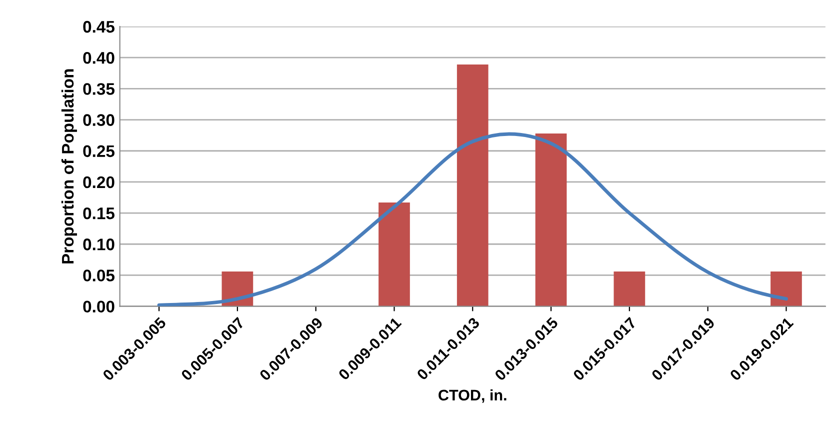  What do you see at coordinates (98, 58) in the screenshot?
I see `y-tick-label: 0.40` at bounding box center [98, 58].